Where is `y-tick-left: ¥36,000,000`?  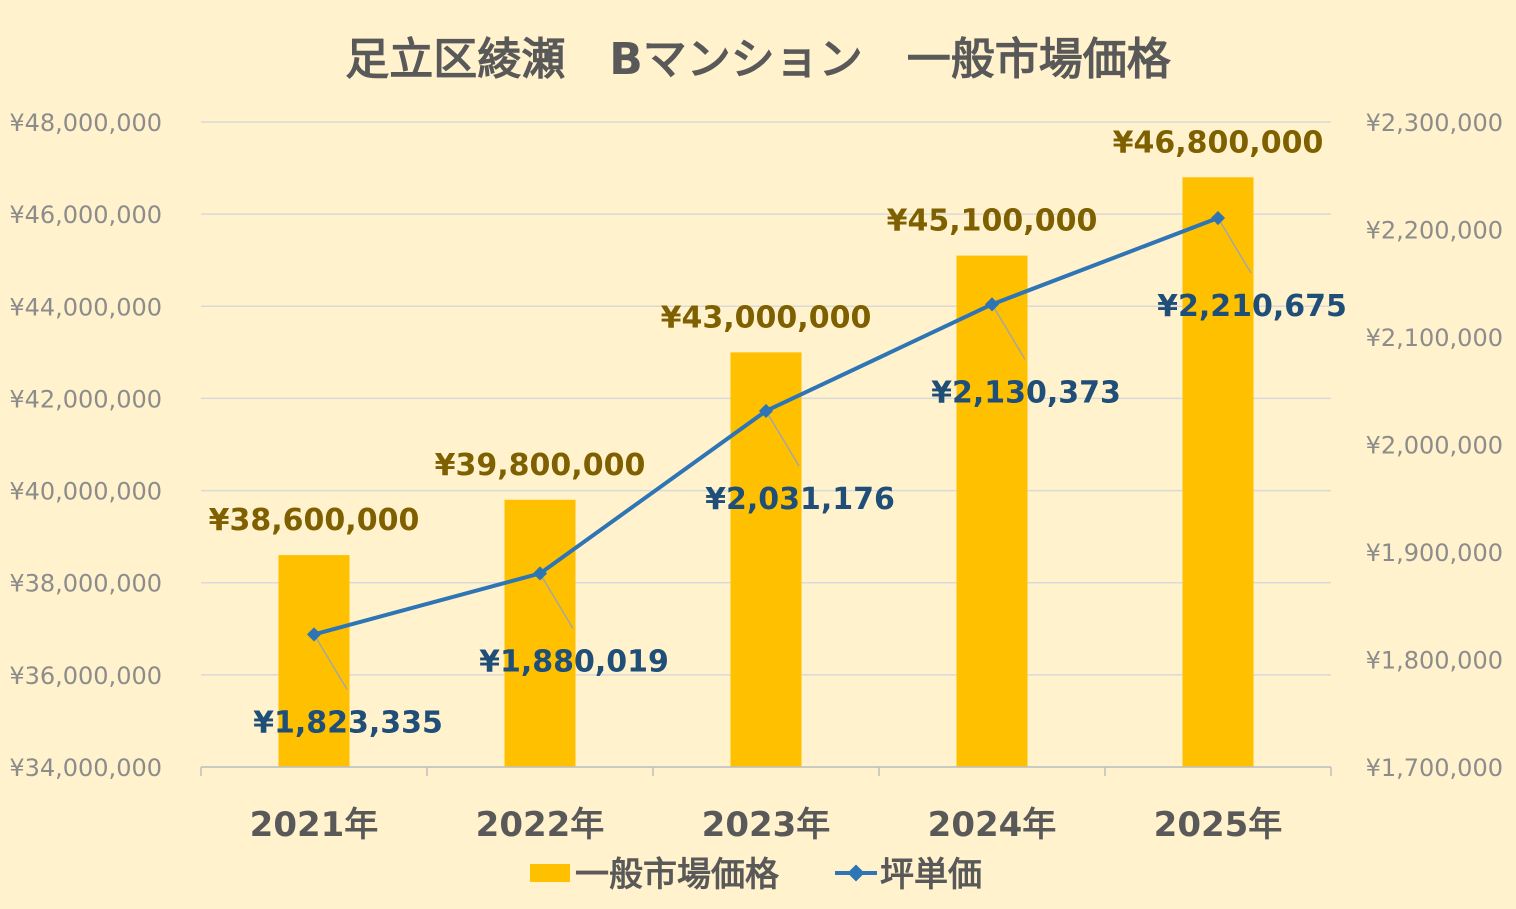
y-tick-left: ¥36,000,000 is located at coordinates (85, 676).